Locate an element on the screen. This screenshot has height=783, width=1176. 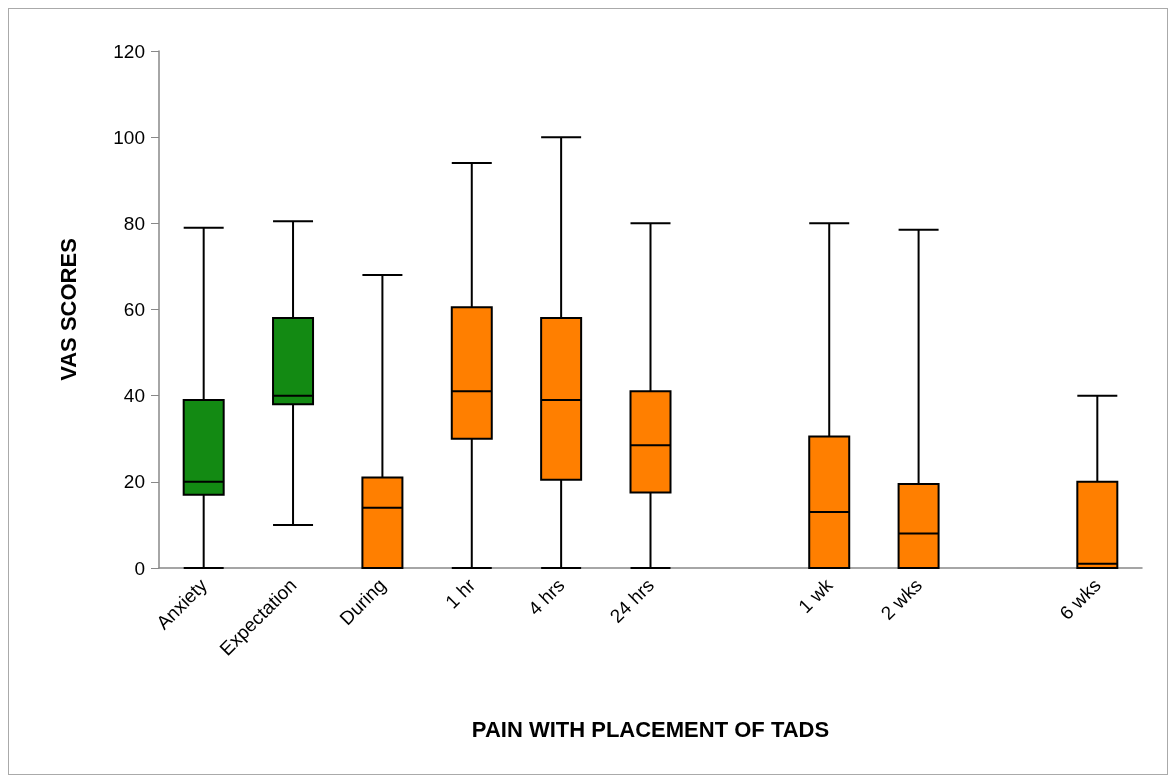
x-tick-label: 2 wks is located at coordinates (901, 599).